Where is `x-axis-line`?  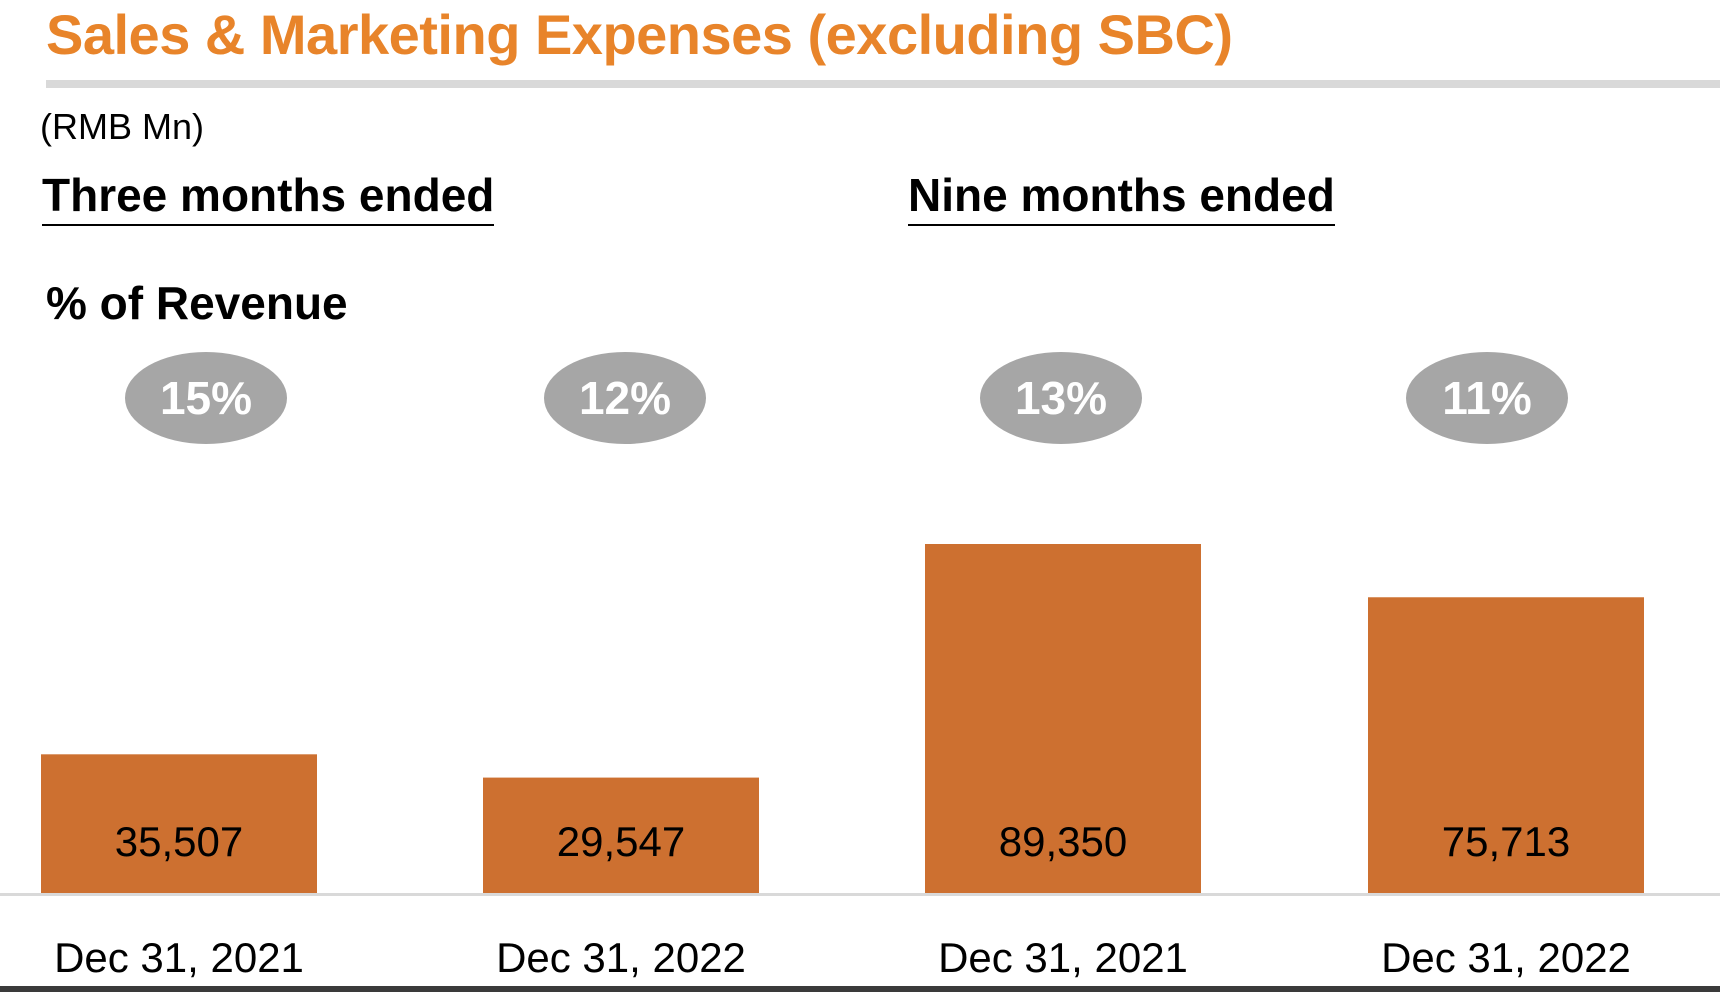
x-axis-line is located at coordinates (860, 894).